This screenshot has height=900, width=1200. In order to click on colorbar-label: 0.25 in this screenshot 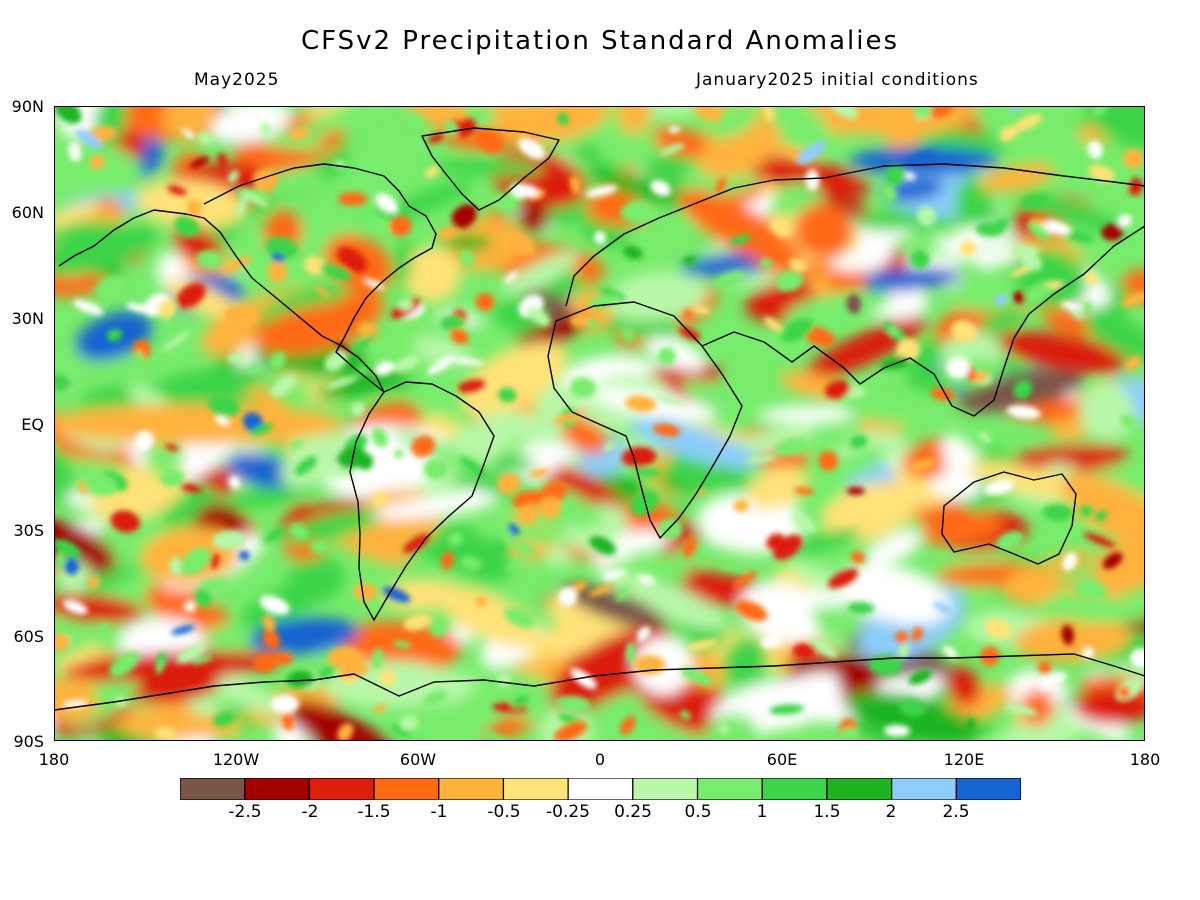, I will do `click(633, 812)`.